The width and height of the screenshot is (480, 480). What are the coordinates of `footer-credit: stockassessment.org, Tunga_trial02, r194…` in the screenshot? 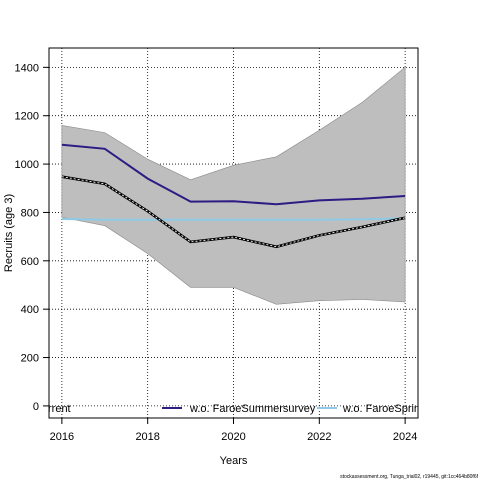 It's located at (409, 477).